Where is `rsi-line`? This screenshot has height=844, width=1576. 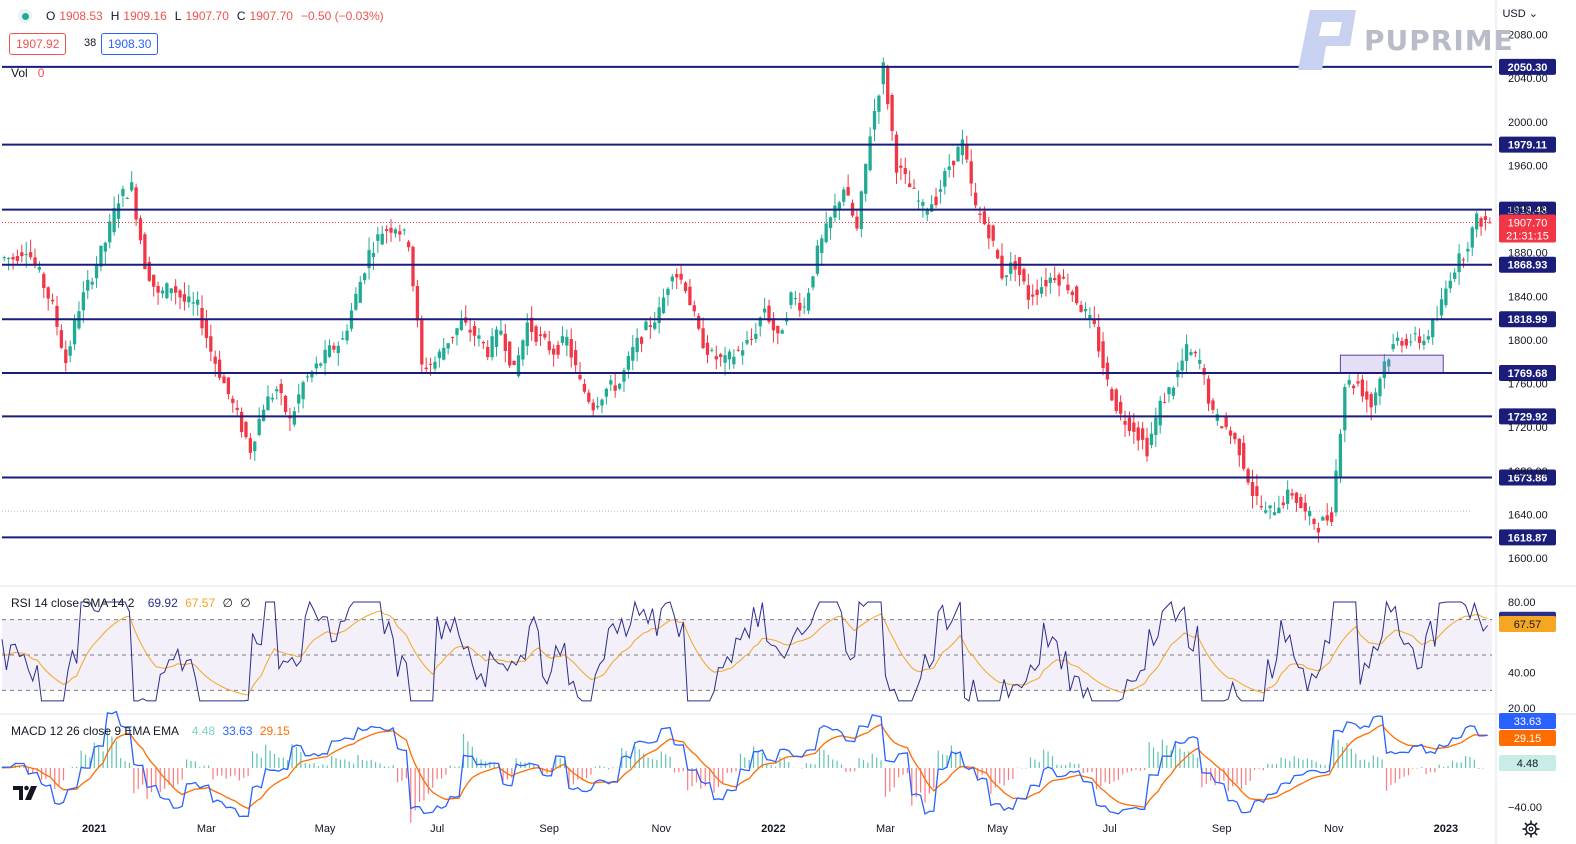 rsi-line is located at coordinates (744, 651).